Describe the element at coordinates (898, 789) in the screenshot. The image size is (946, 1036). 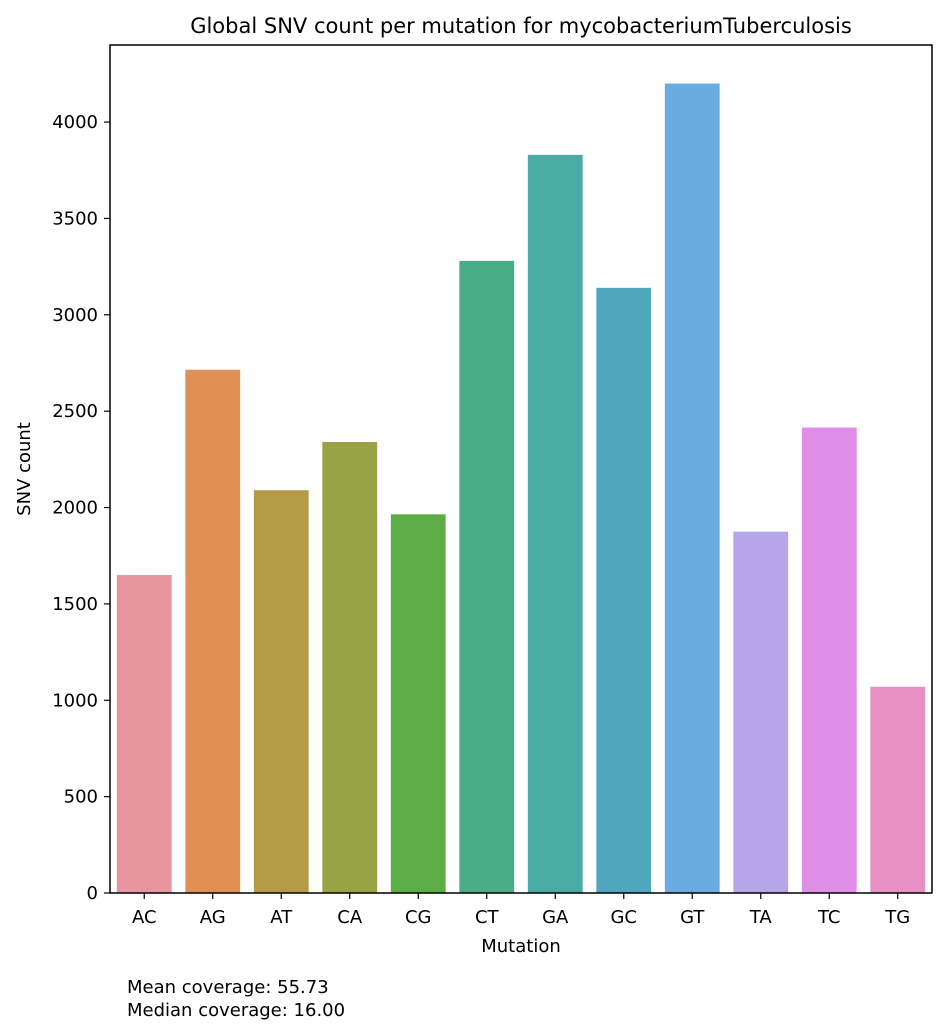
I see `bar-tg` at that location.